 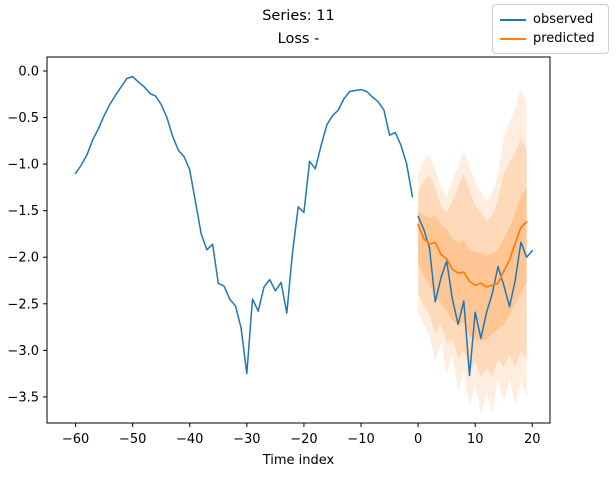 I want to click on legend-item-observed: observed, so click(x=550, y=19).